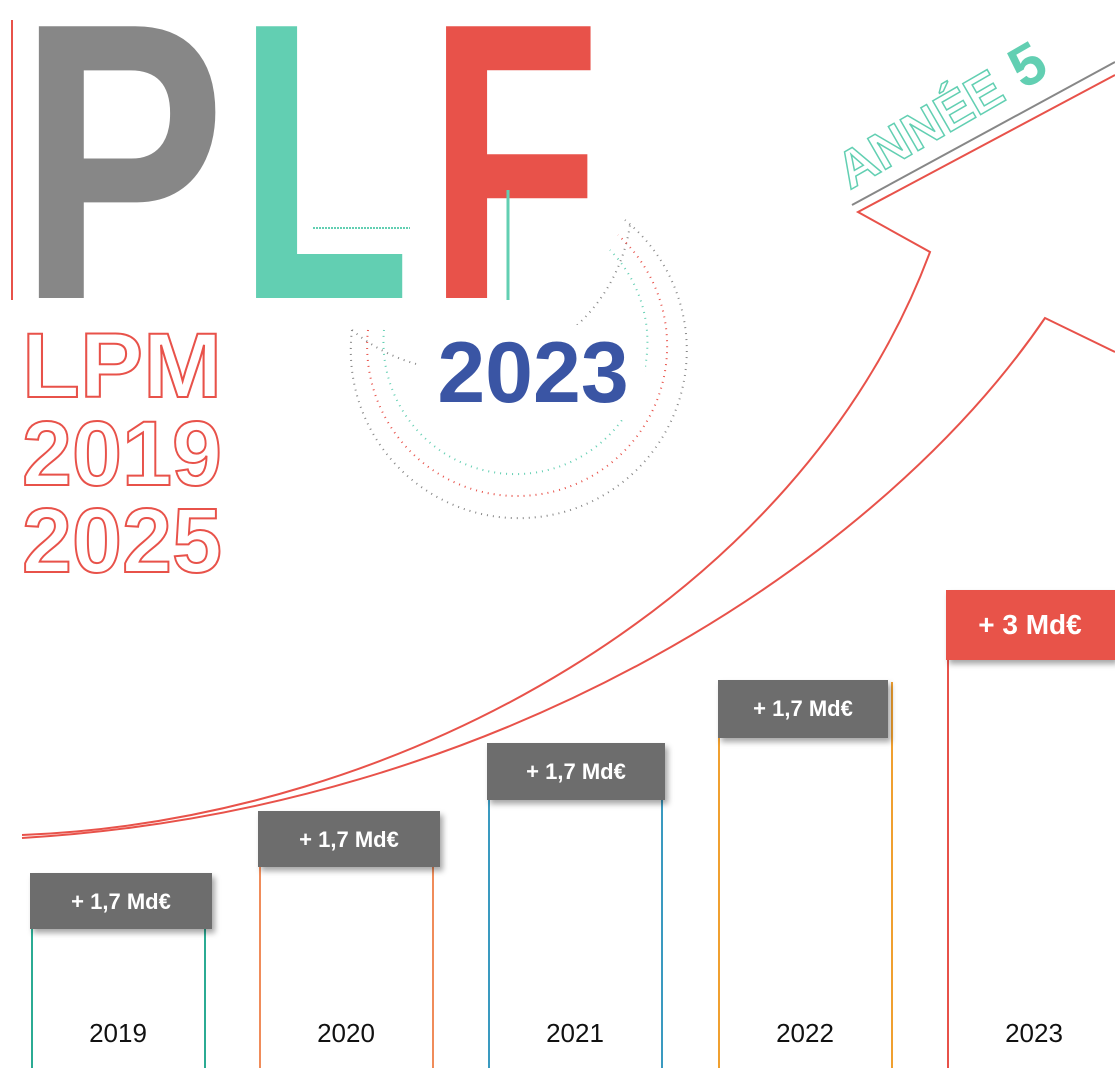  Describe the element at coordinates (983, 133) in the screenshot. I see `deco-line` at that location.